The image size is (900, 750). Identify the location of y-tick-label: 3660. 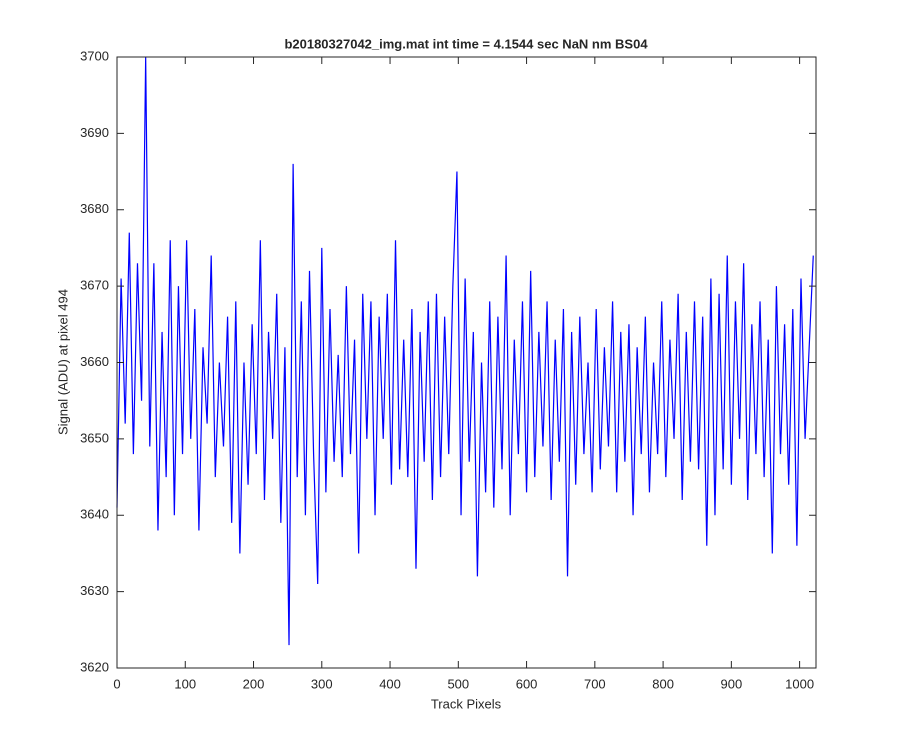
(94, 361).